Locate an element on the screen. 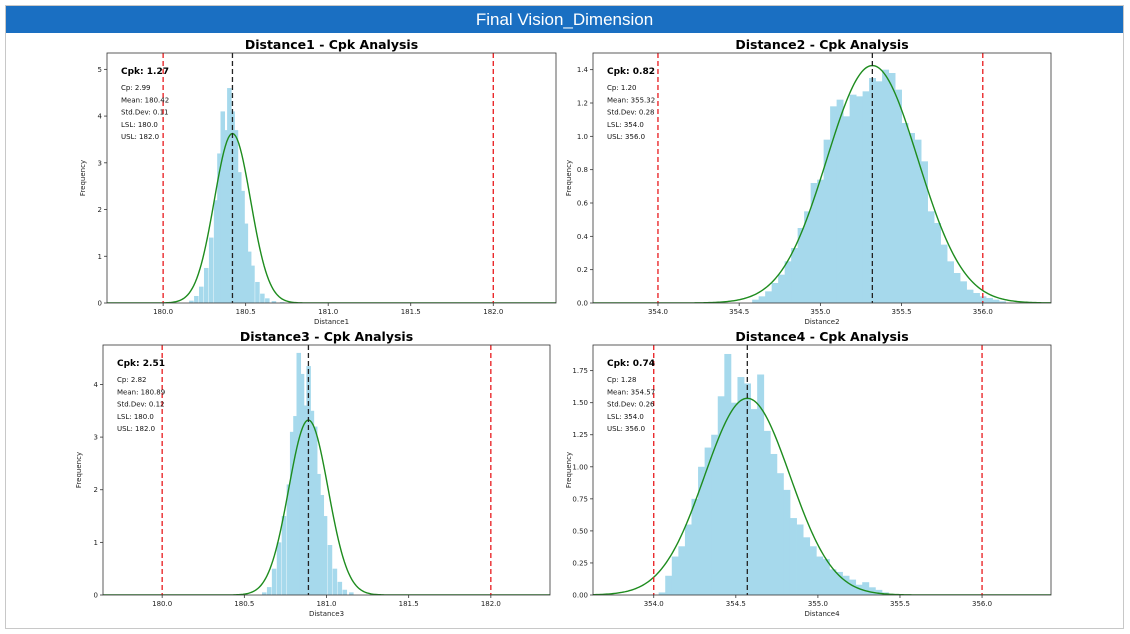 The width and height of the screenshot is (1130, 634). chart-4-cp-value: Cp: 1.28 is located at coordinates (622, 380).